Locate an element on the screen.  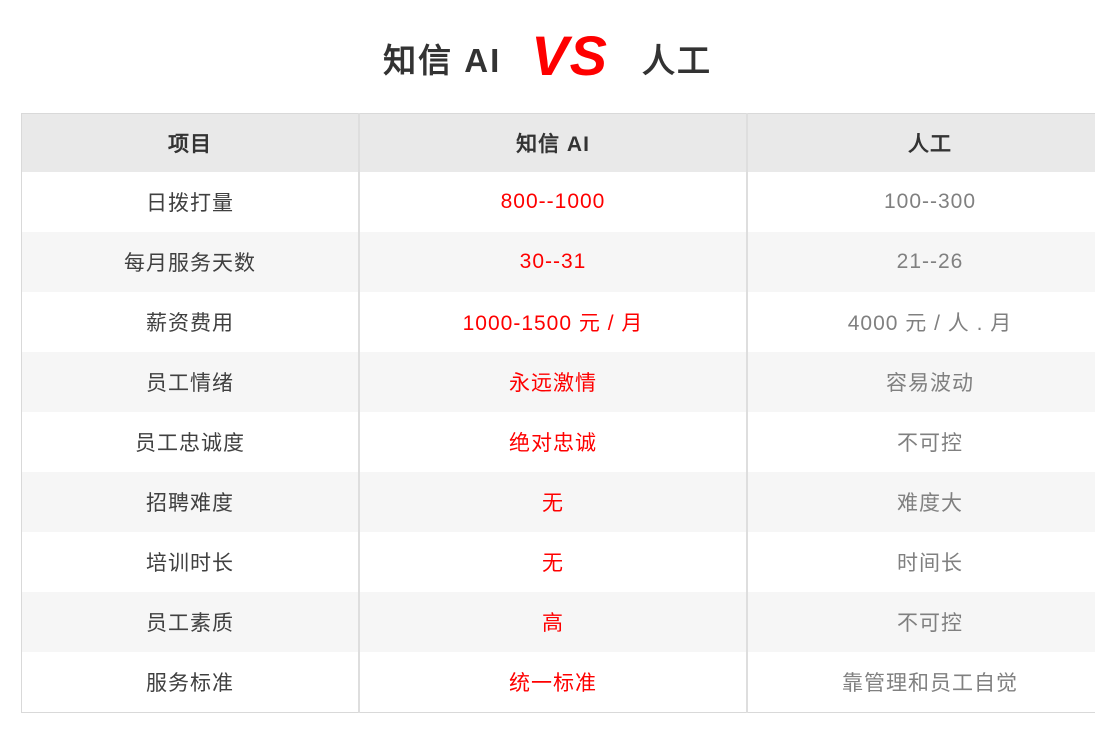
table-row: 培训时长 无时间长 is located at coordinates (558, 562).